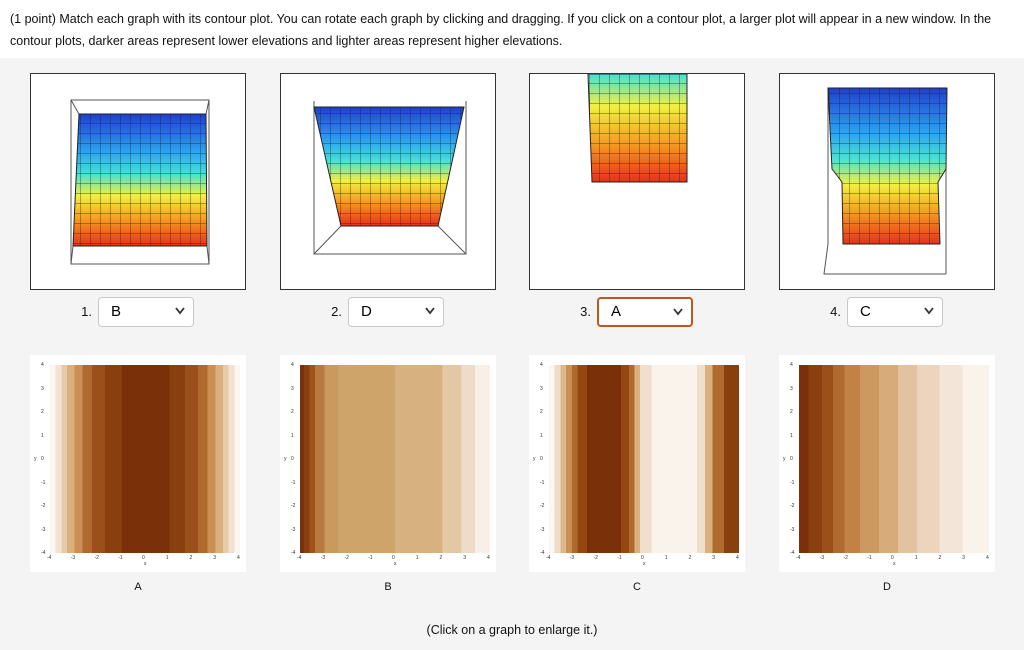 This screenshot has width=1024, height=650. I want to click on answer-number: 3., so click(585, 311).